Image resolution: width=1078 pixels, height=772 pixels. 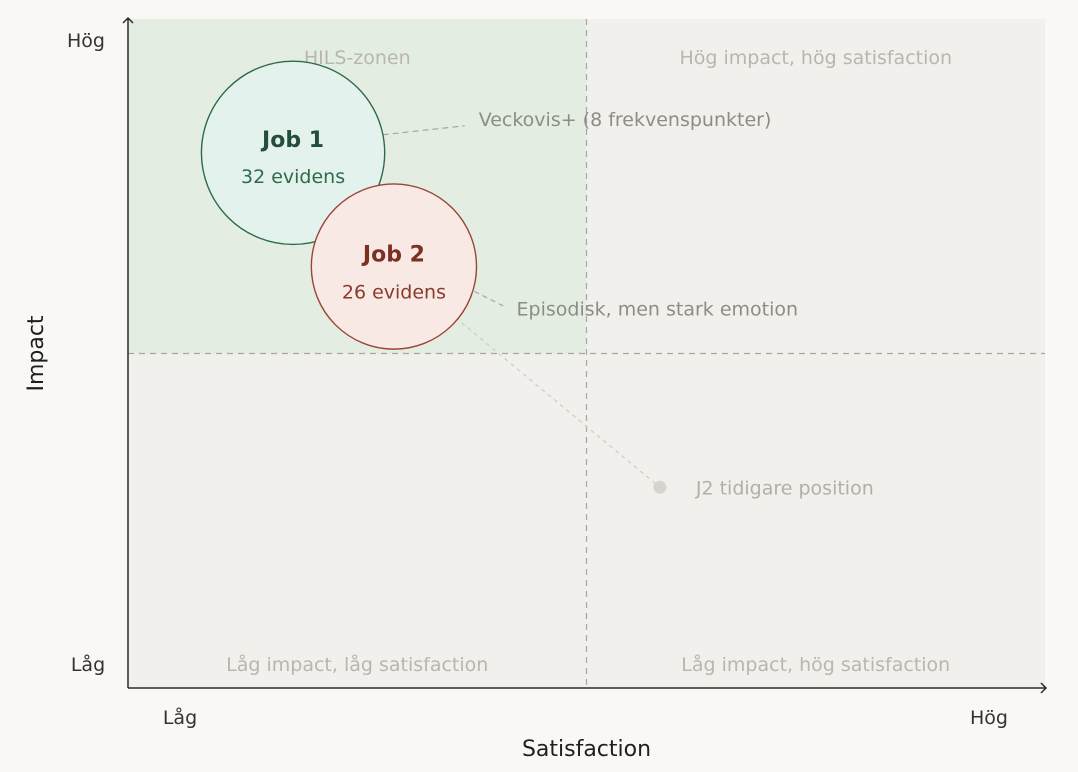 What do you see at coordinates (815, 58) in the screenshot?
I see `quadrant-label-top-right: Hög impact, hög satisfaction` at bounding box center [815, 58].